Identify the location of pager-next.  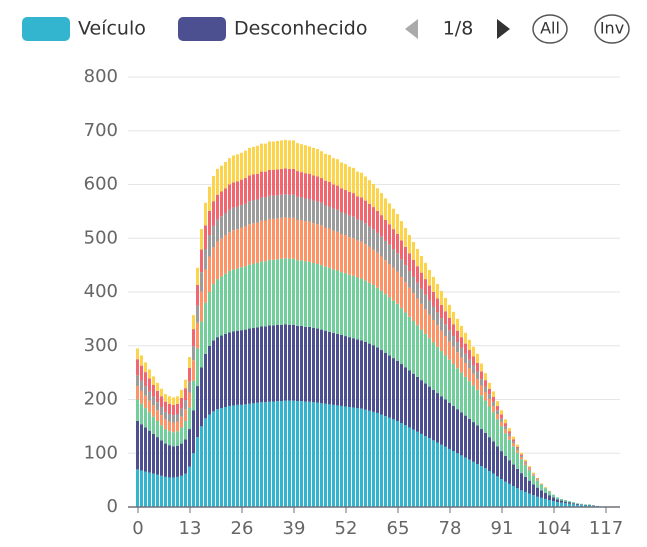
(503, 29).